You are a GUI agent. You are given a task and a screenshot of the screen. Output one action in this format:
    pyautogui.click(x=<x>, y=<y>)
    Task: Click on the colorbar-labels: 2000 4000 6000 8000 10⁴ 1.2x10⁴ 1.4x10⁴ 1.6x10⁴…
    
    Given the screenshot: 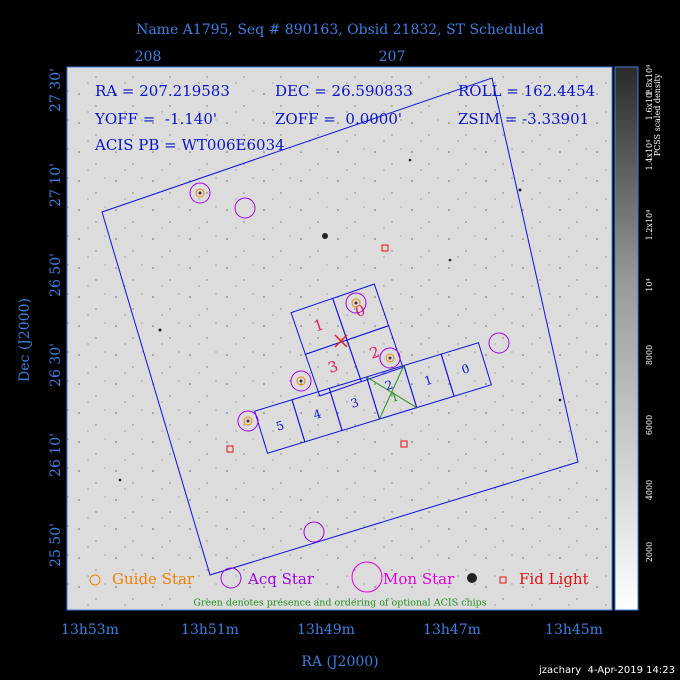 What is the action you would take?
    pyautogui.click(x=649, y=313)
    